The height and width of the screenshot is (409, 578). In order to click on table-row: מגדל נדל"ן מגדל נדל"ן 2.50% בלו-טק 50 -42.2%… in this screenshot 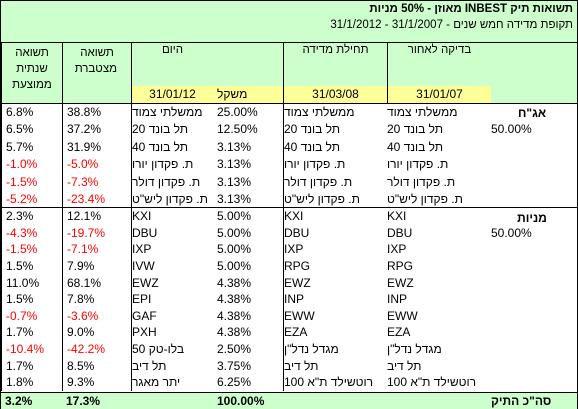, I will do `click(289, 349)`.